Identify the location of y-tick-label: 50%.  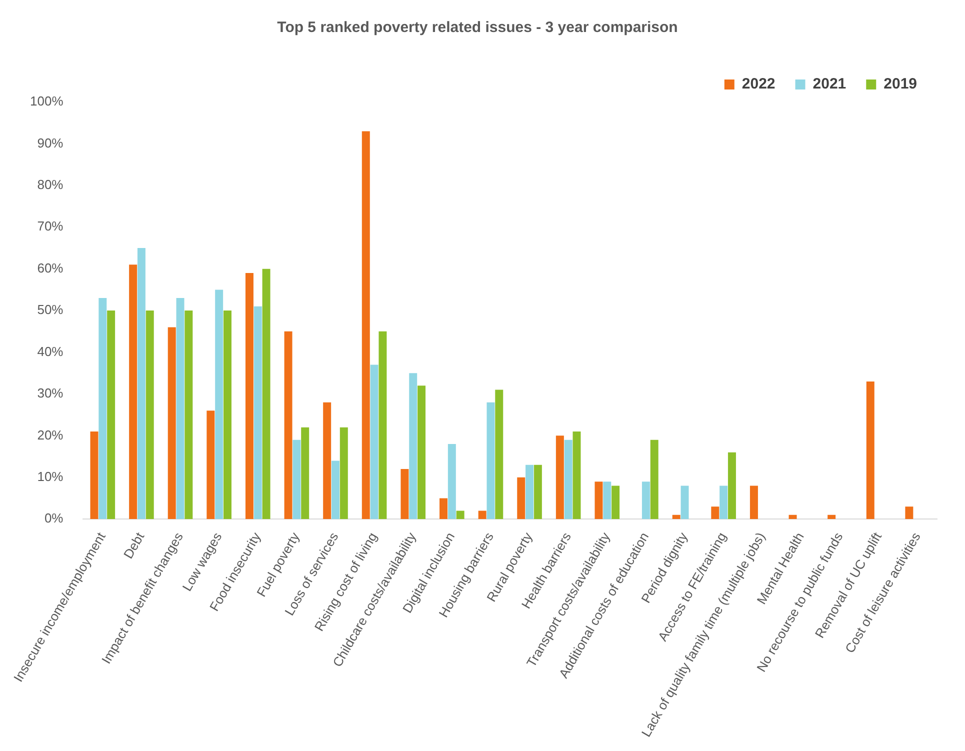
(50, 310).